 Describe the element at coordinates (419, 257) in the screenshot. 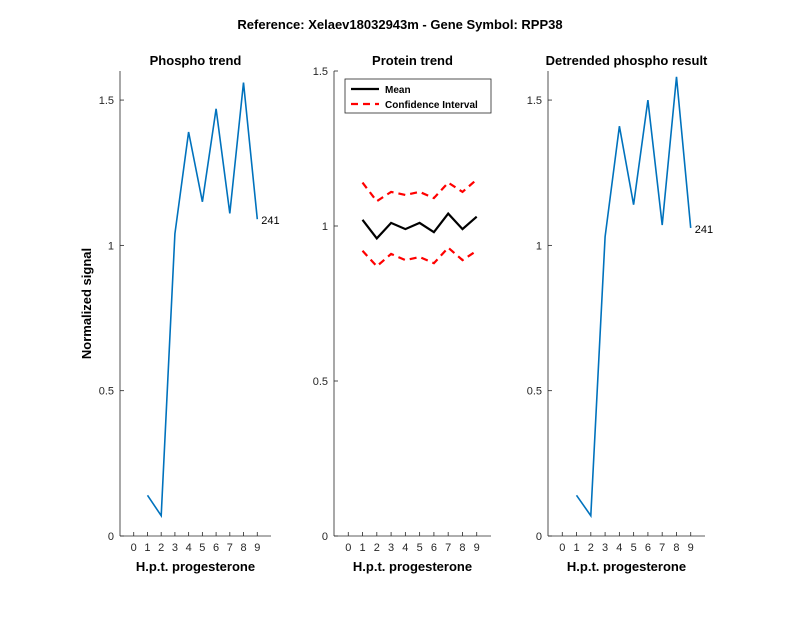

I see `ci-lower-line` at that location.